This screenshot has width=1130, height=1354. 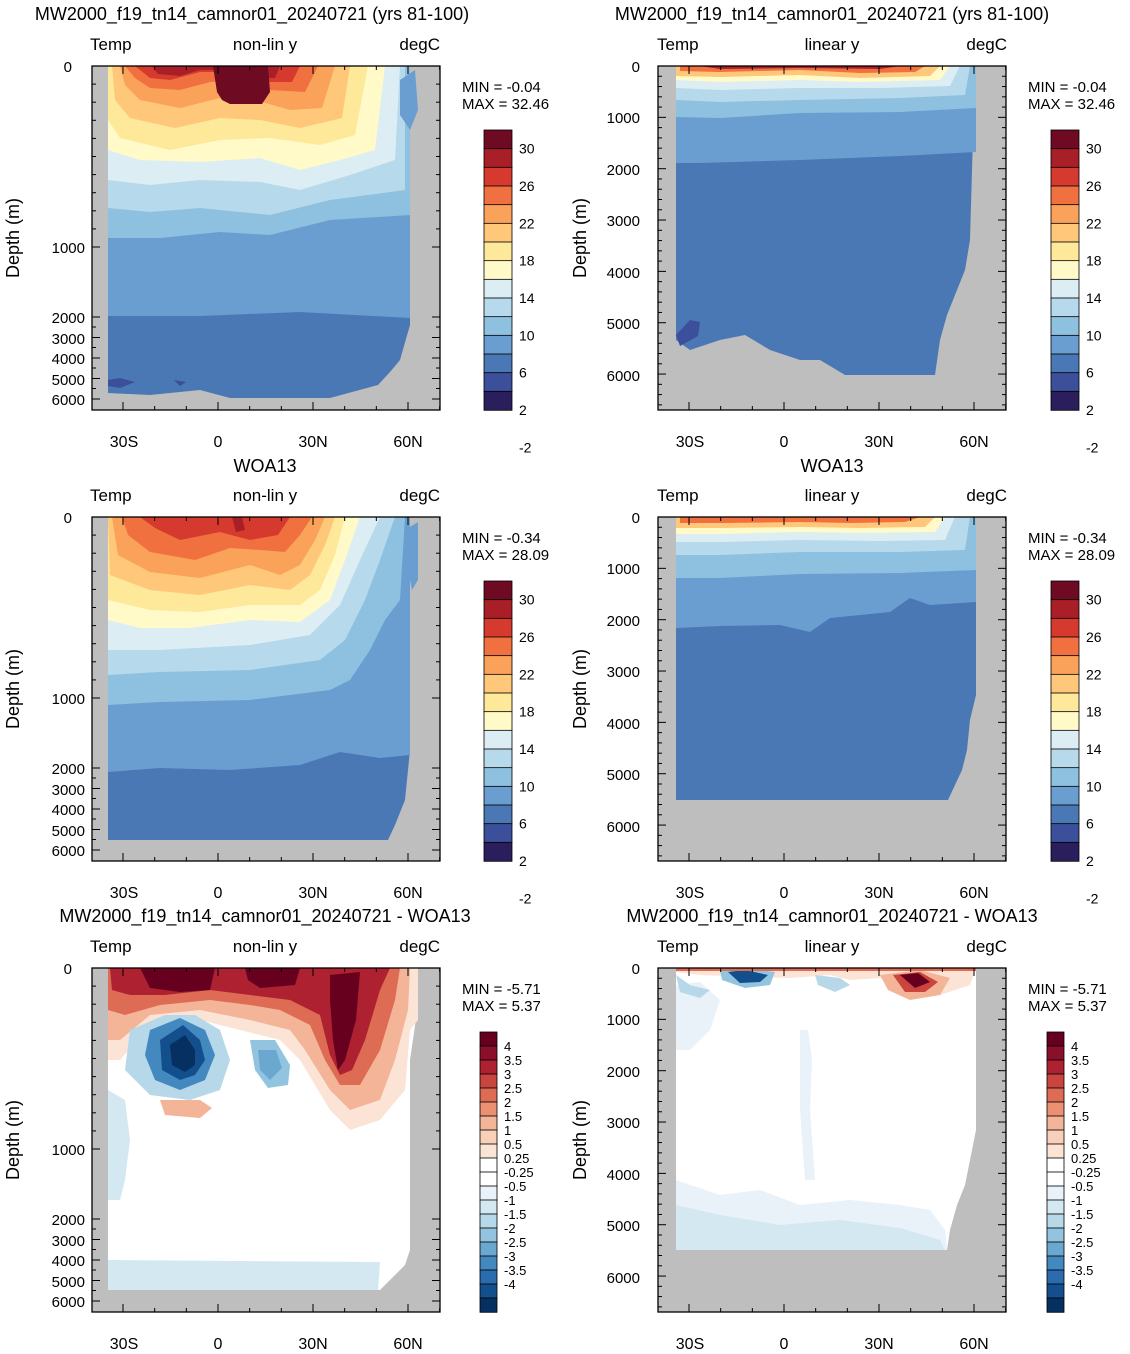 I want to click on y-tick-label: 0, so click(x=68, y=67).